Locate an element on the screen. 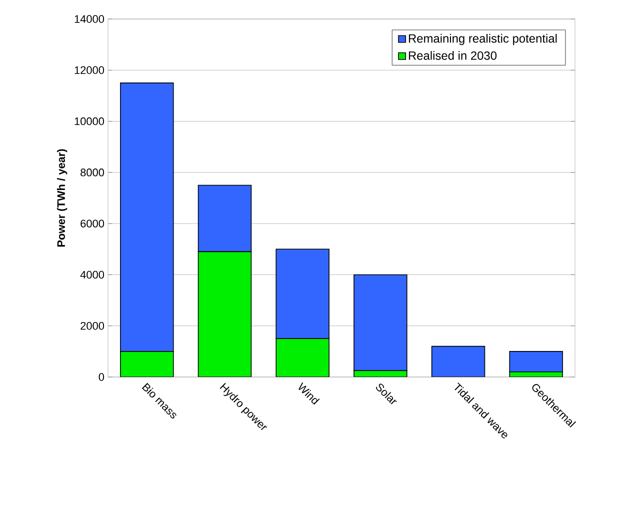 The height and width of the screenshot is (511, 632). legend-label: Realised in 2030 is located at coordinates (452, 55).